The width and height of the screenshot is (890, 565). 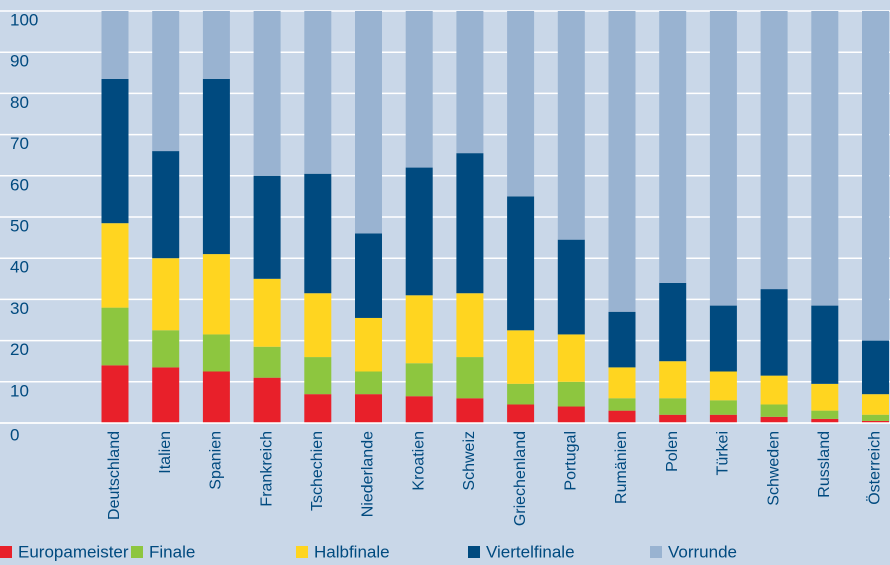 I want to click on x-tick-label: Kroatien, so click(x=418, y=461).